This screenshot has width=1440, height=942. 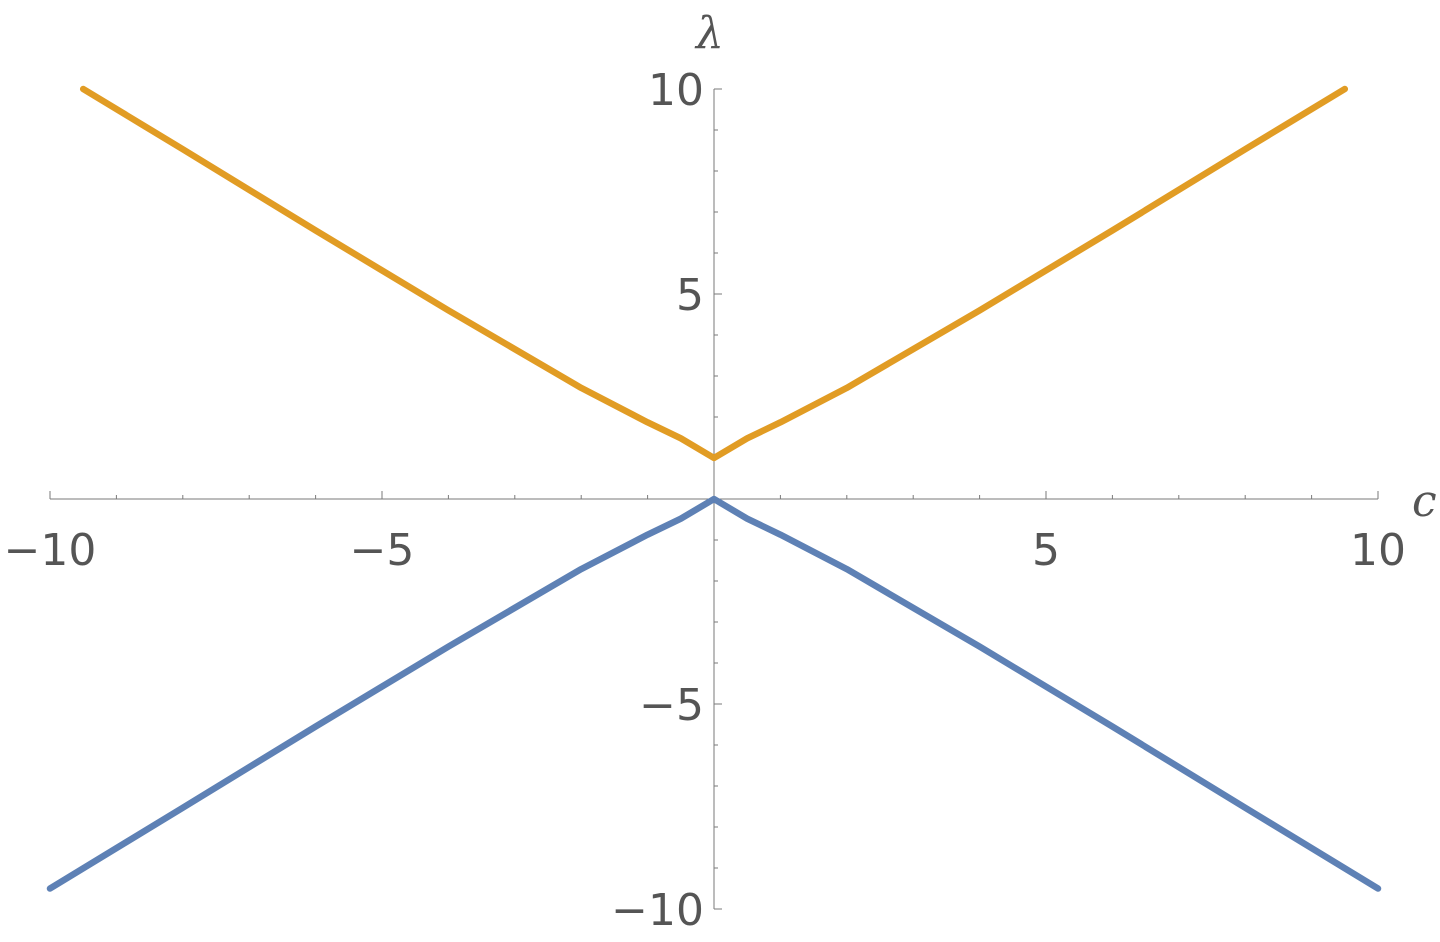 I want to click on y-tick-label: −5, so click(x=671, y=705).